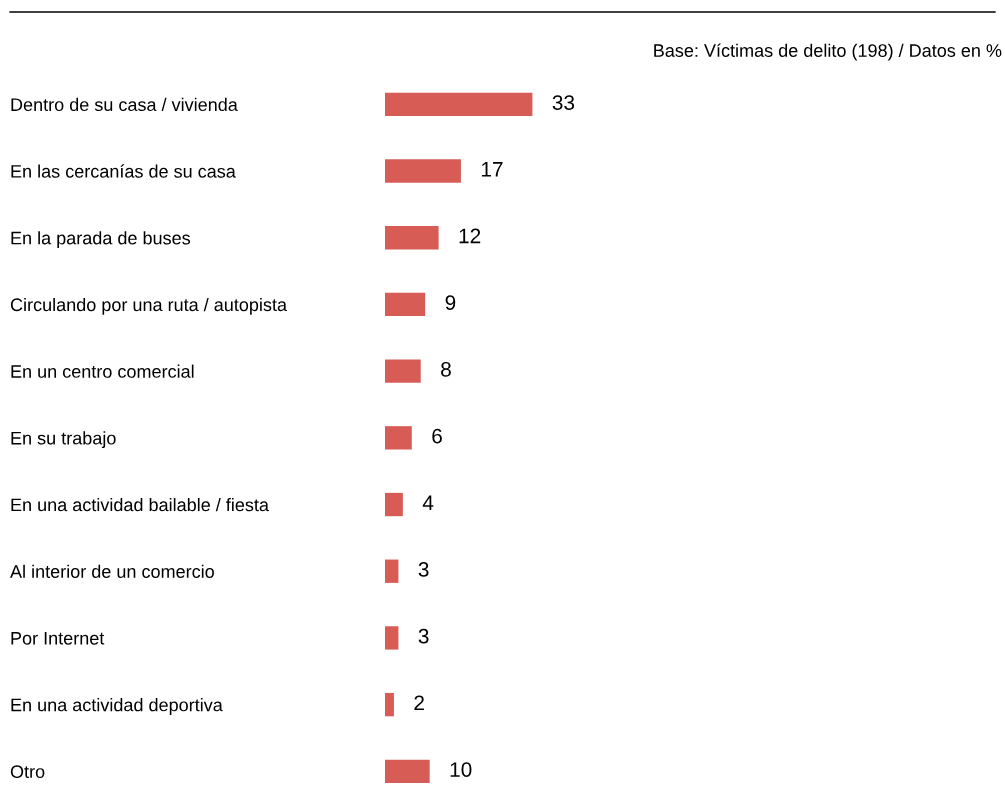  What do you see at coordinates (123, 171) in the screenshot?
I see `y-tick-label: En las cercanías de su casa` at bounding box center [123, 171].